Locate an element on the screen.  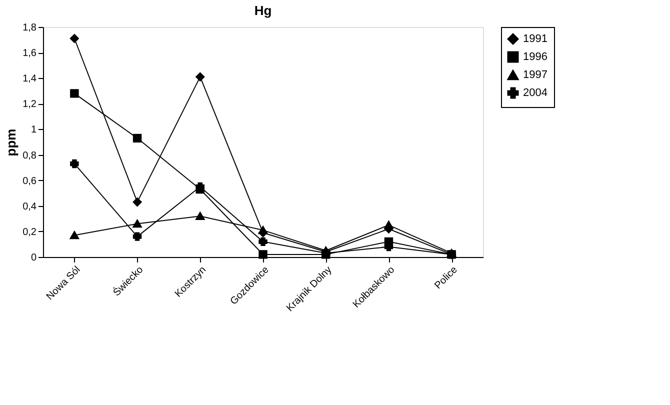
legend-label: 1997 is located at coordinates (535, 75).